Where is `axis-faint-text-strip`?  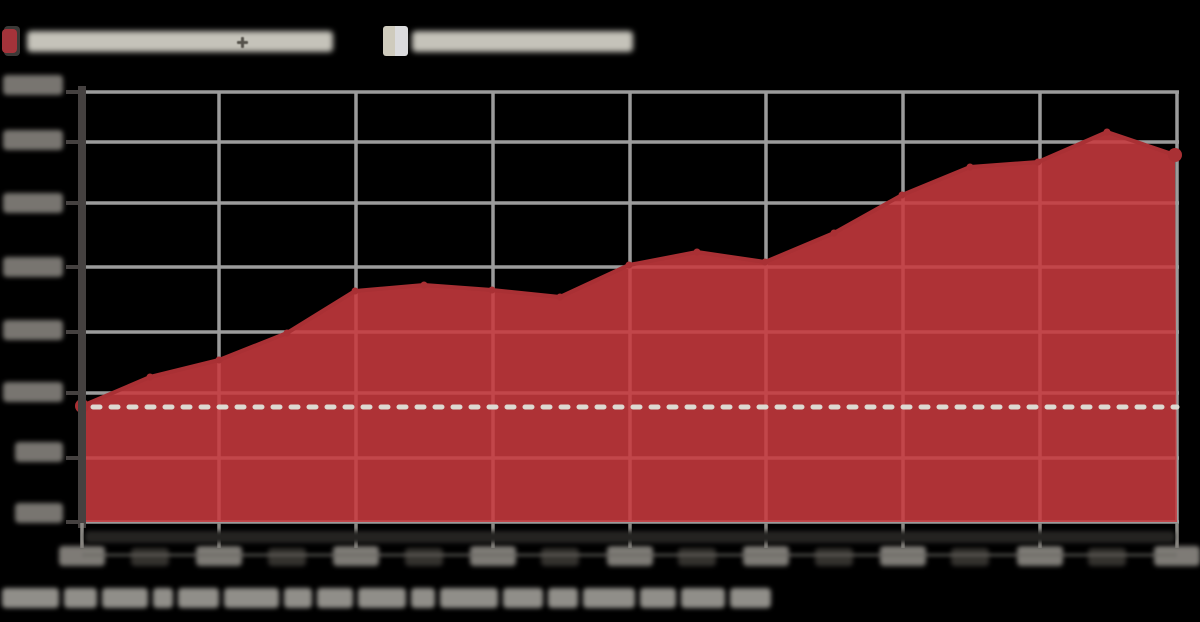 axis-faint-text-strip is located at coordinates (630, 537).